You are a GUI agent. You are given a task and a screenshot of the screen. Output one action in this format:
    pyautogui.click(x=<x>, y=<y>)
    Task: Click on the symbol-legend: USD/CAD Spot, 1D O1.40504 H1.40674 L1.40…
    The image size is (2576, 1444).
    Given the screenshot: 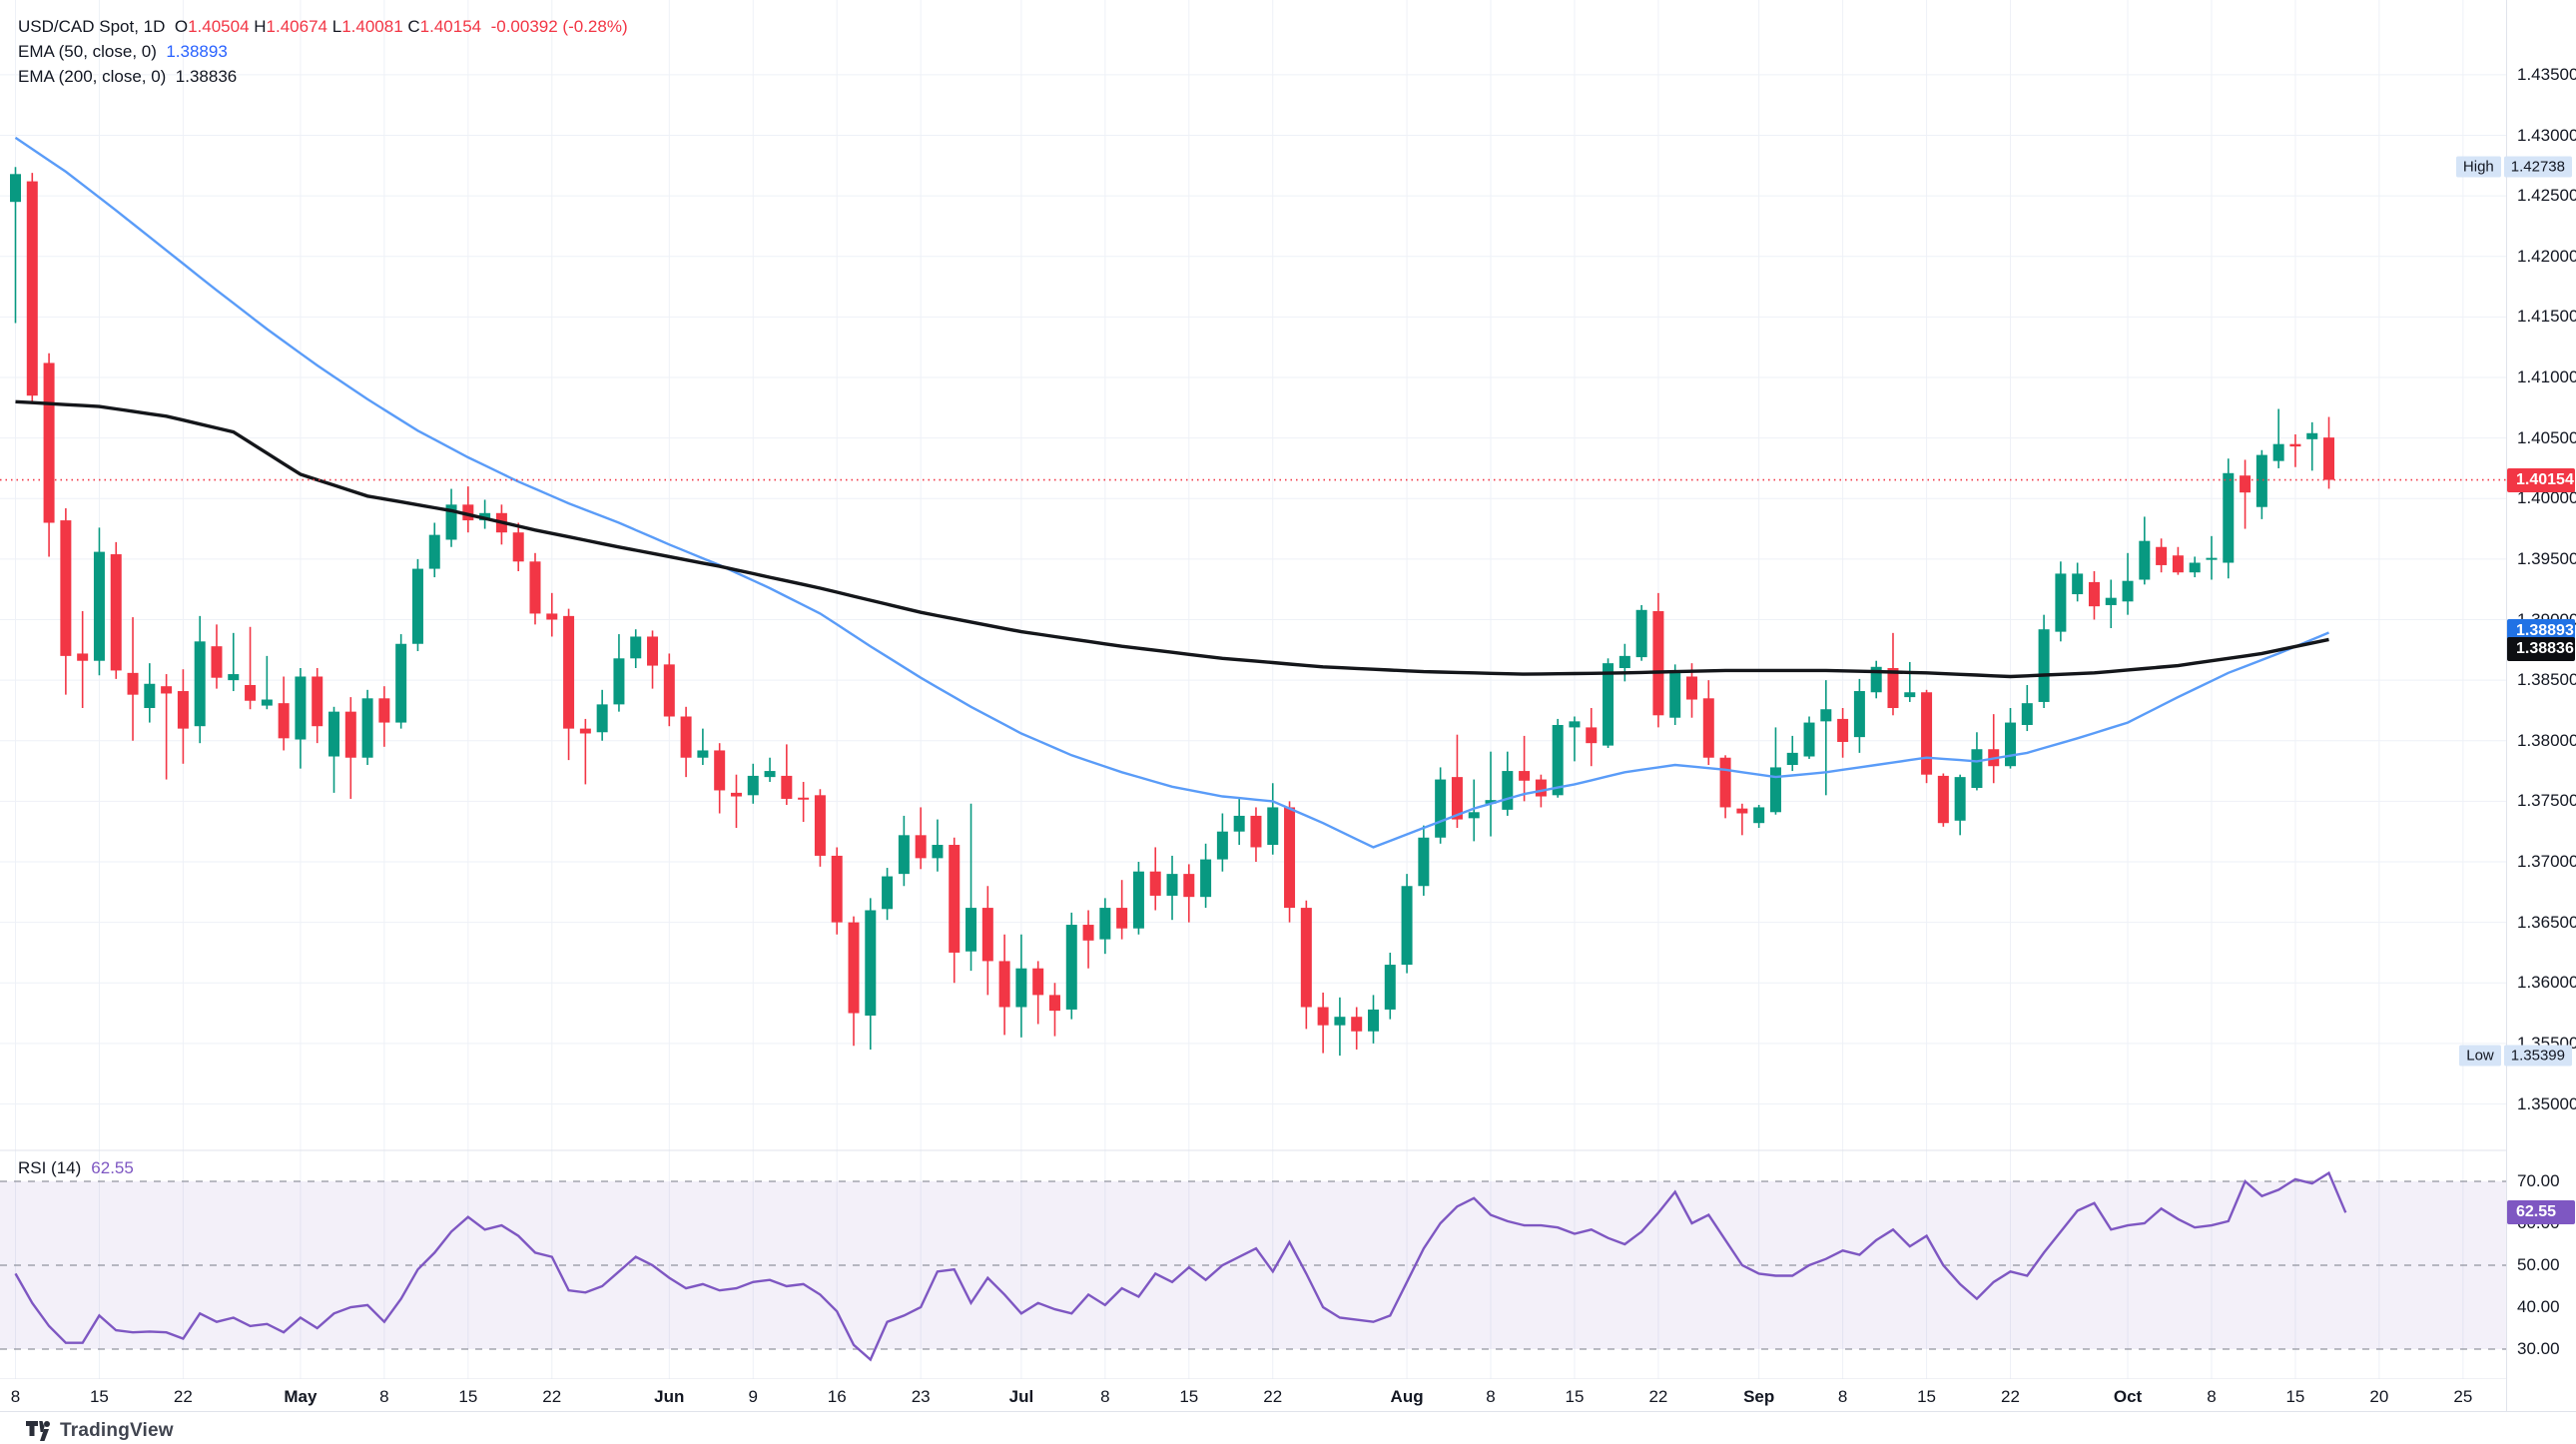 What is the action you would take?
    pyautogui.click(x=323, y=51)
    